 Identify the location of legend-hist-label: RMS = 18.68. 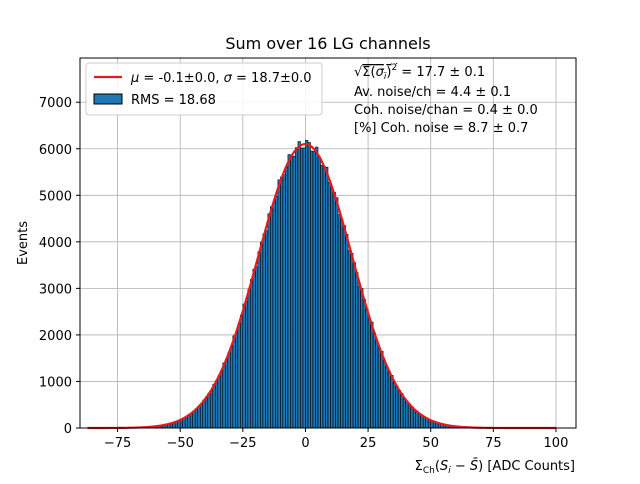
(173, 100).